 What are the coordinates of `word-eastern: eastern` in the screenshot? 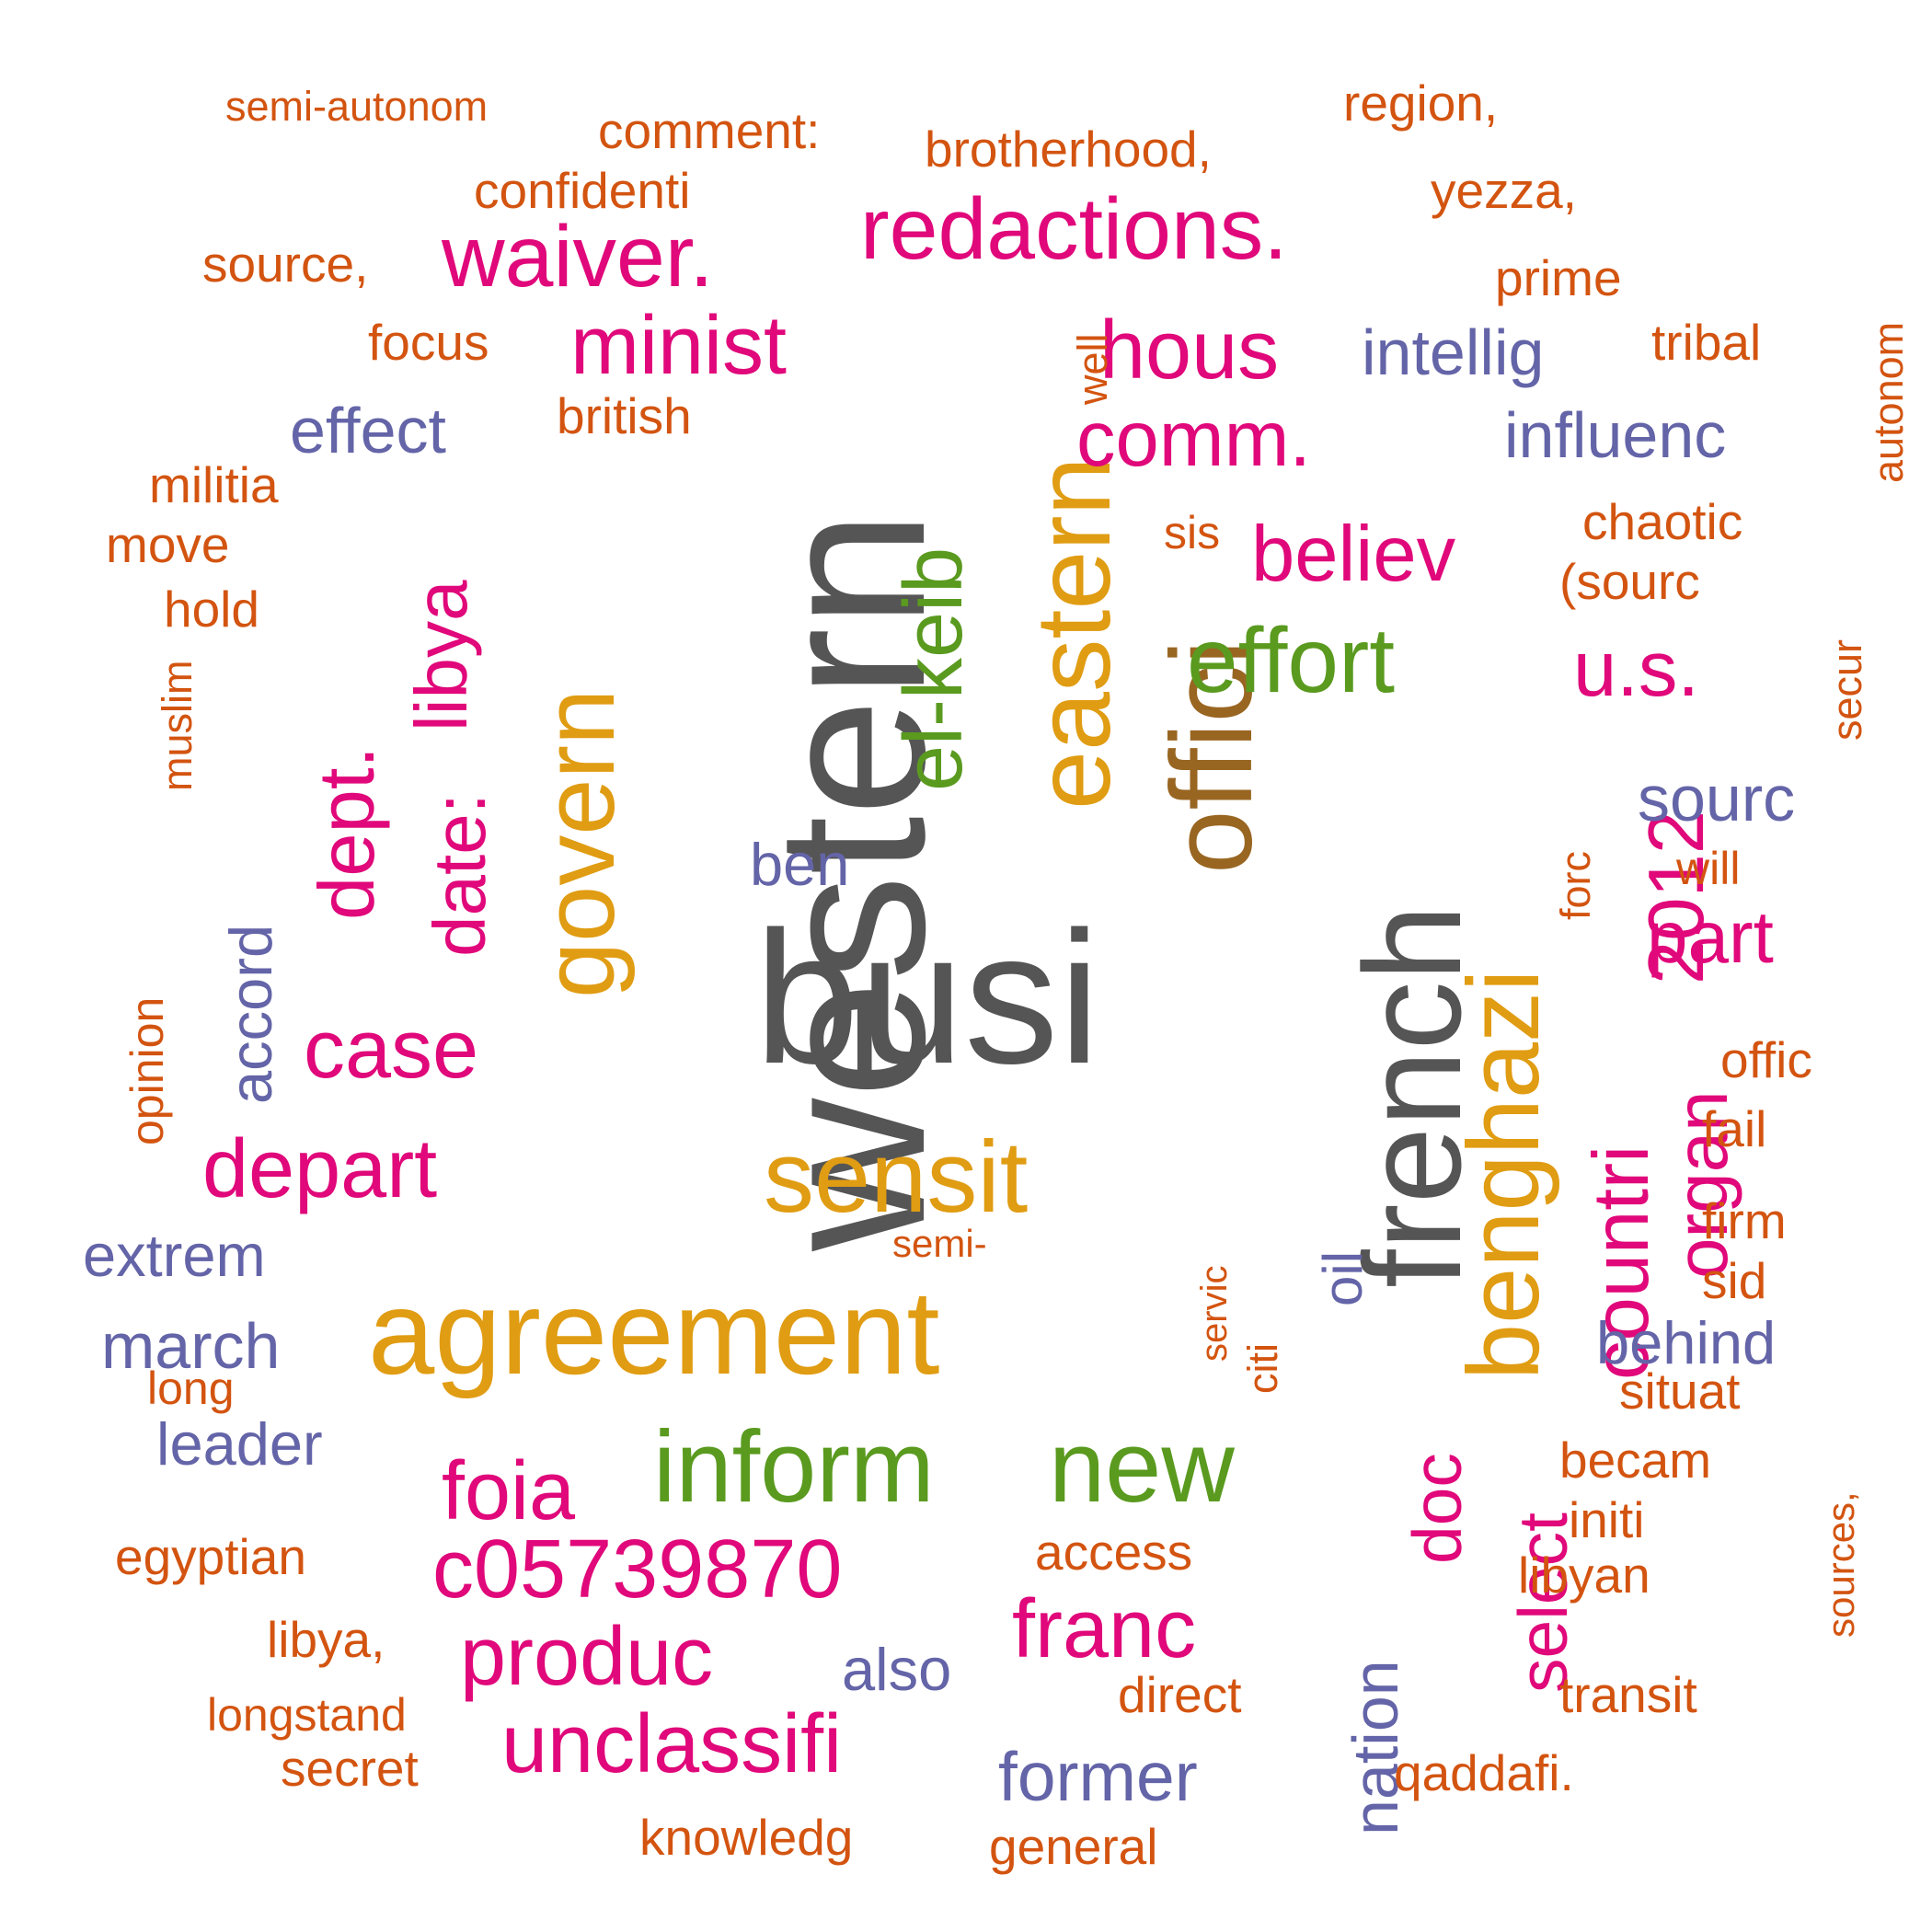 It's located at (1074, 633).